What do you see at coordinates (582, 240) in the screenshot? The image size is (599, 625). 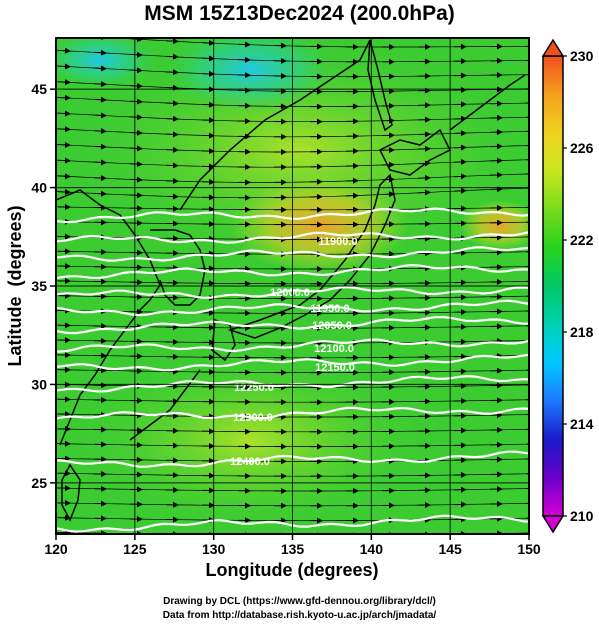 I see `colorbar-tick-label: 222` at bounding box center [582, 240].